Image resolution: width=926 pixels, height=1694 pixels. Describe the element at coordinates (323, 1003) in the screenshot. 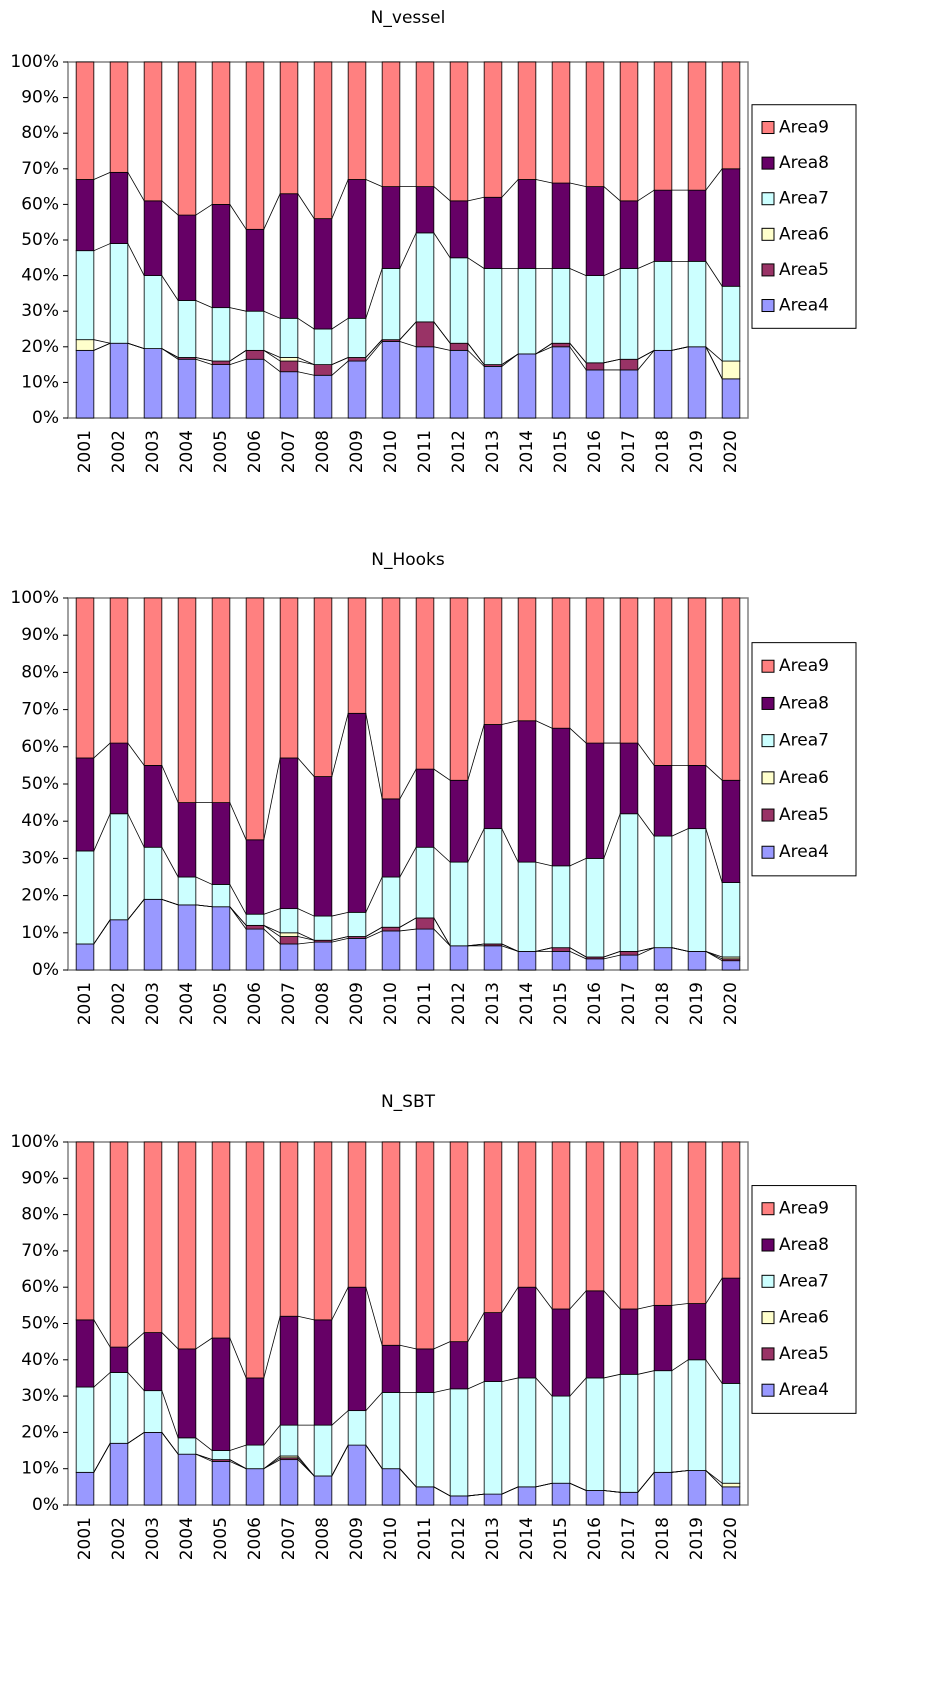

I see `x-tick-label: 2008` at that location.